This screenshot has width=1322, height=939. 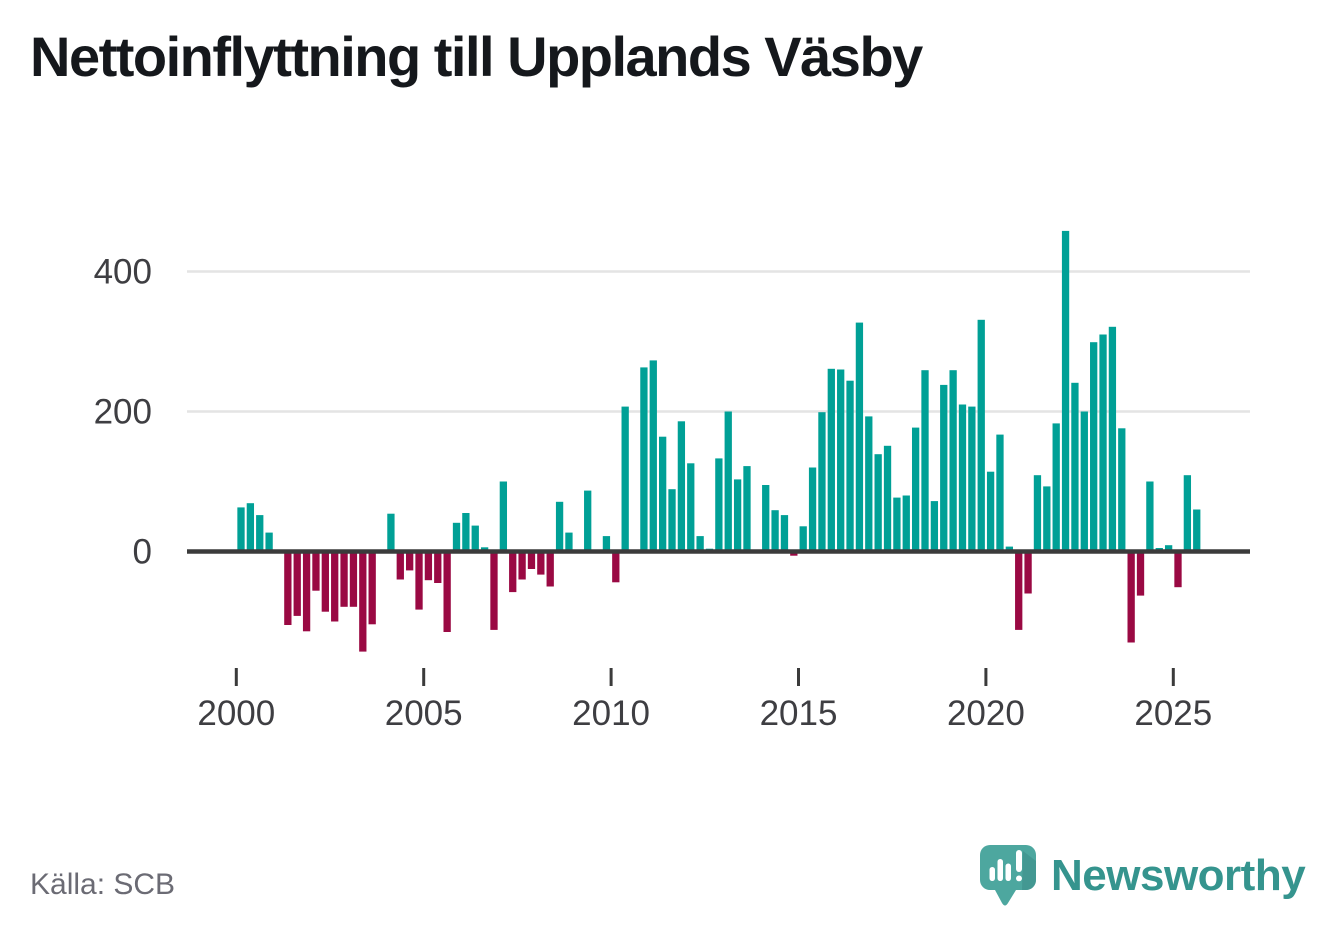 I want to click on bar-2013q1, so click(x=728, y=481).